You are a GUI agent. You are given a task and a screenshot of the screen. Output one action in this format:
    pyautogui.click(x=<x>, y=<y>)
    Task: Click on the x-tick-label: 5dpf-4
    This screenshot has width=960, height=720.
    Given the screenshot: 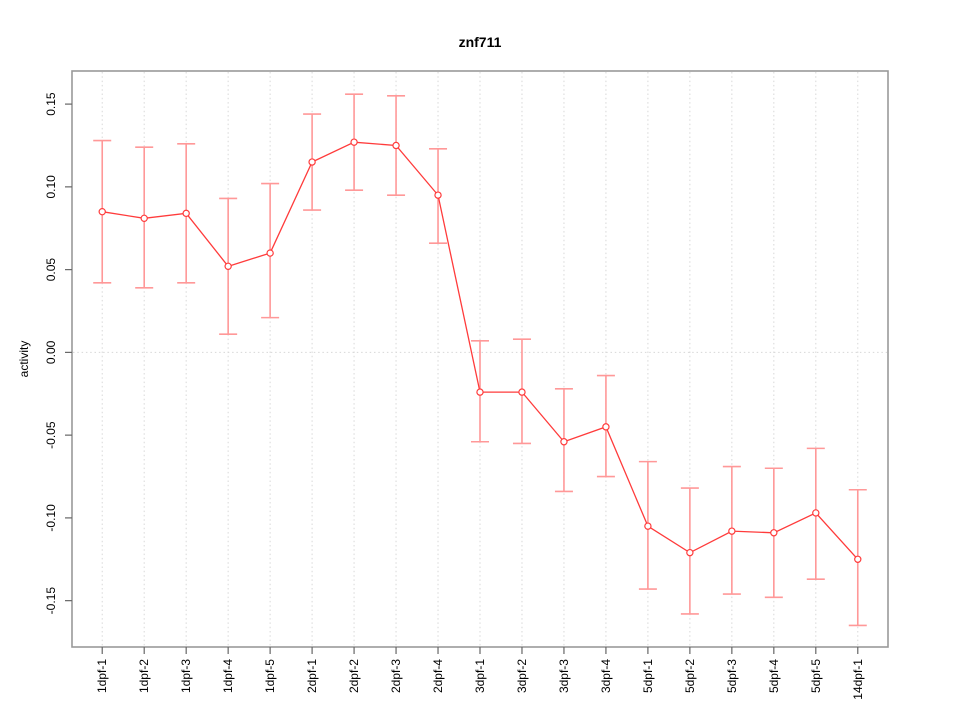 What is the action you would take?
    pyautogui.click(x=774, y=676)
    